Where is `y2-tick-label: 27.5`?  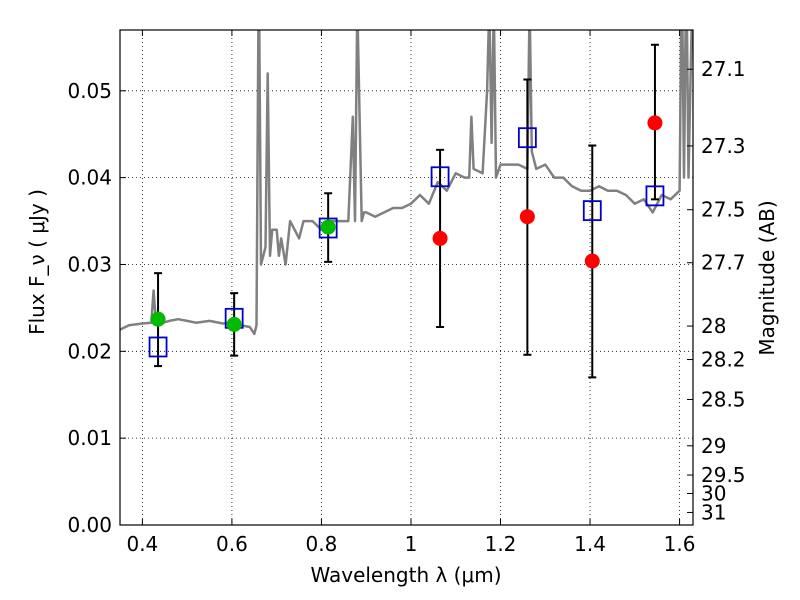 y2-tick-label: 27.5 is located at coordinates (723, 210).